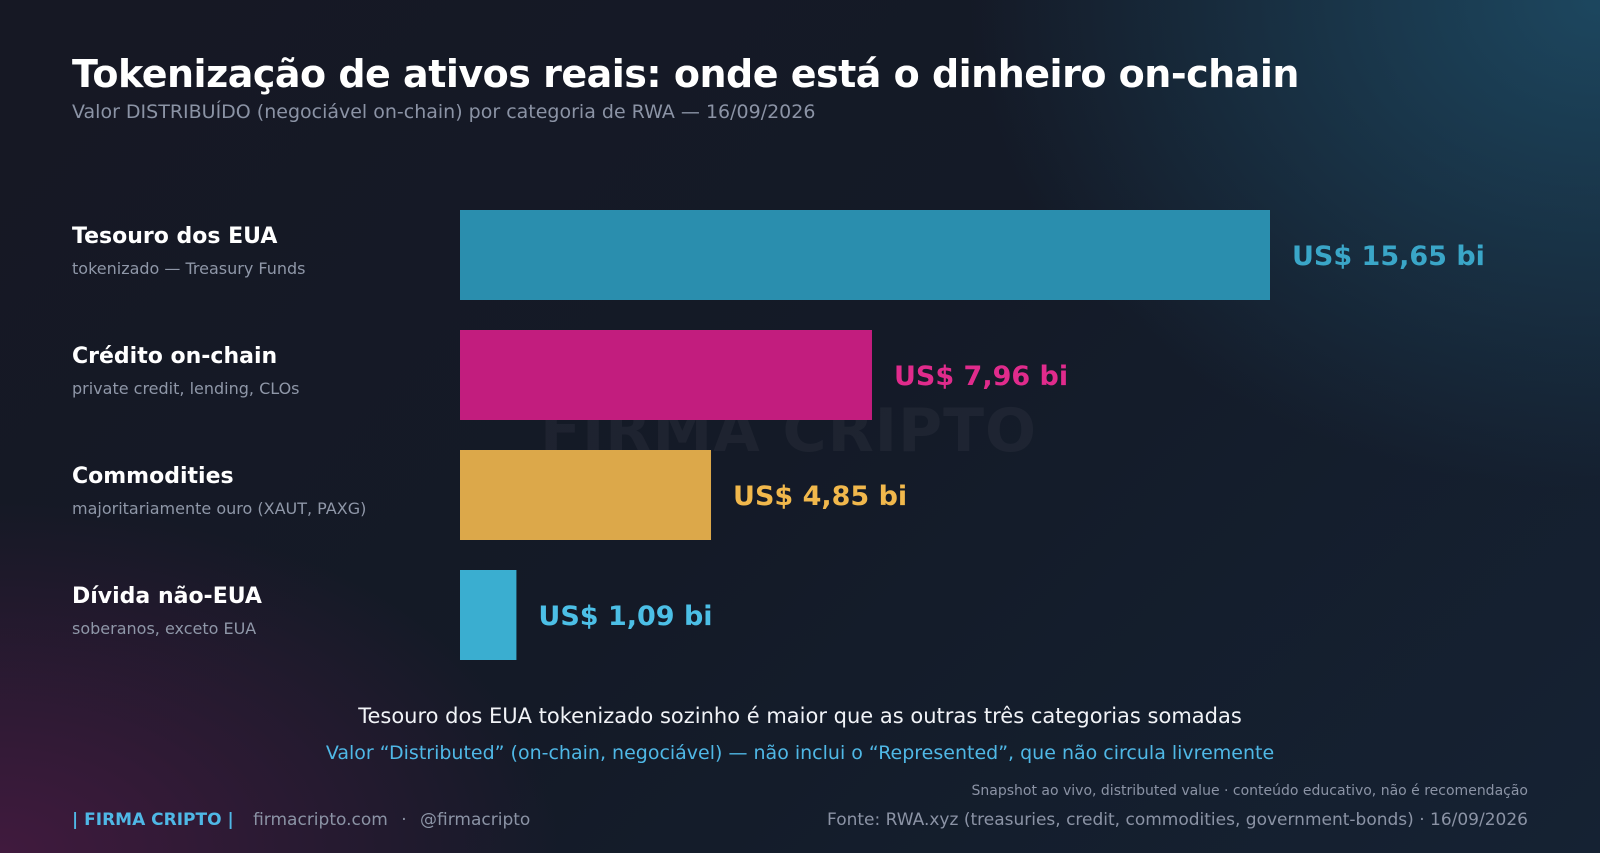 This screenshot has width=1600, height=853. Describe the element at coordinates (167, 596) in the screenshot. I see `category-name: Dívida não-EUA` at that location.